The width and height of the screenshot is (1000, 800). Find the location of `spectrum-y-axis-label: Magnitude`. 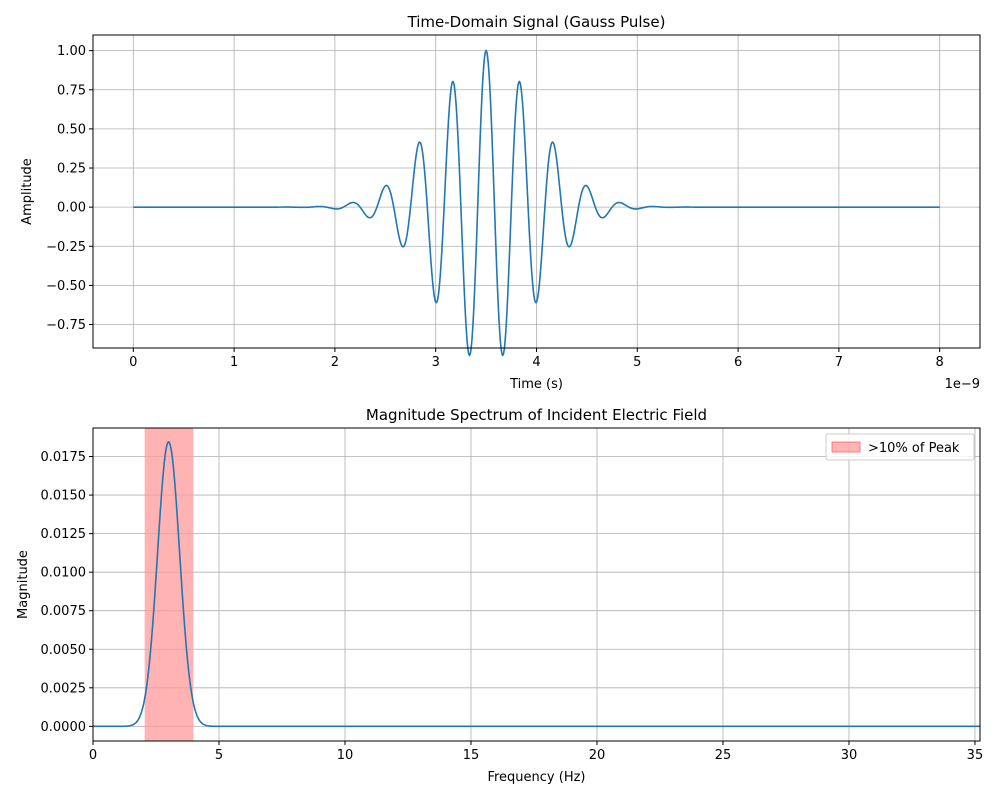

spectrum-y-axis-label: Magnitude is located at coordinates (23, 584).